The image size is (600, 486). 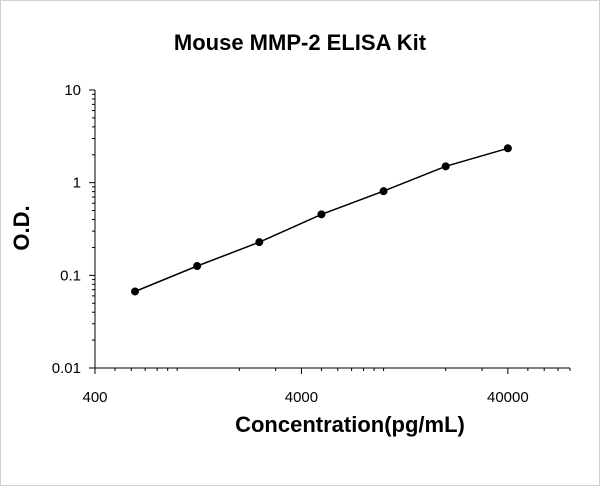 I want to click on y-tick-label: 10, so click(x=72, y=90).